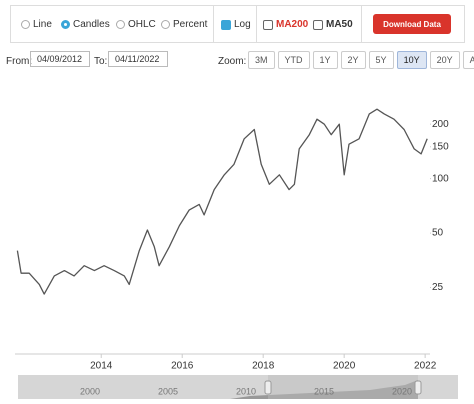 Image resolution: width=474 pixels, height=404 pixels. I want to click on label: MA50, so click(339, 24).